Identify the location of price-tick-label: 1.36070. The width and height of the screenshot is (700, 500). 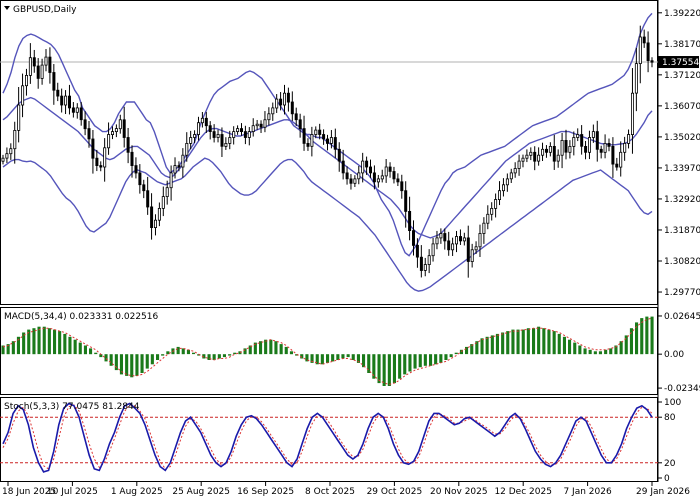
(682, 107).